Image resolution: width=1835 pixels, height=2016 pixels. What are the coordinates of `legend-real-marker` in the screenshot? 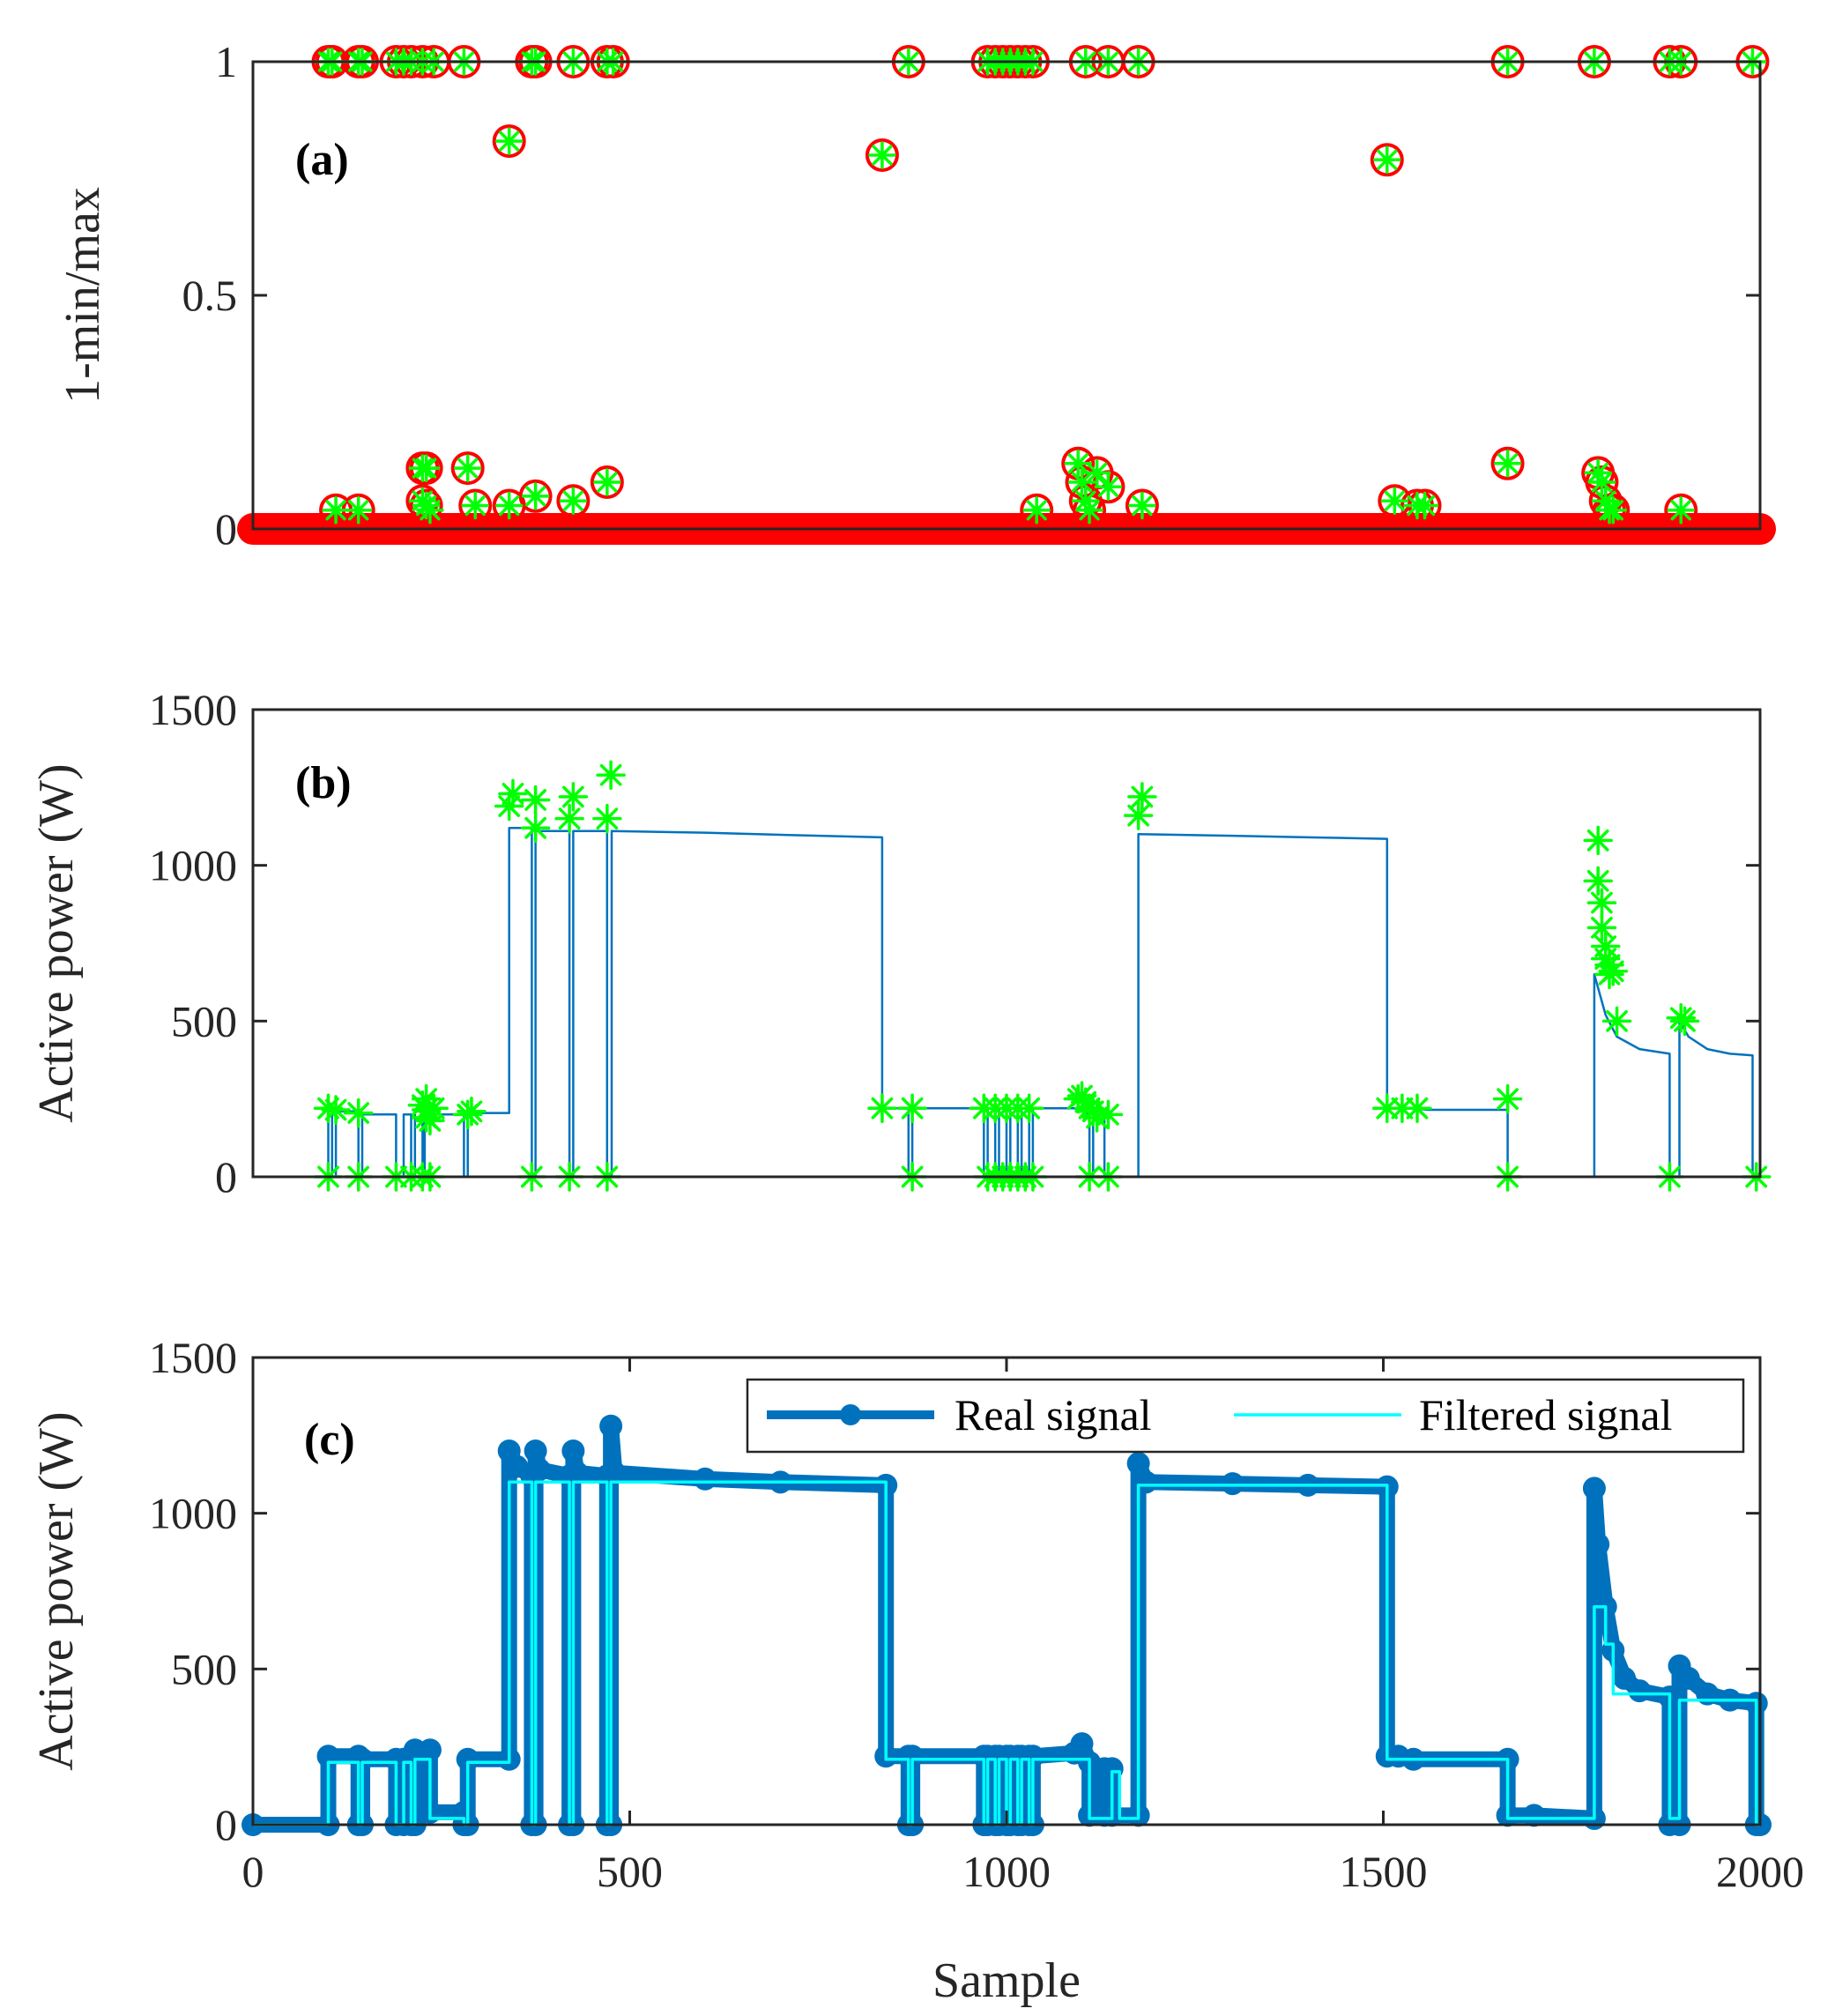 It's located at (850, 1415).